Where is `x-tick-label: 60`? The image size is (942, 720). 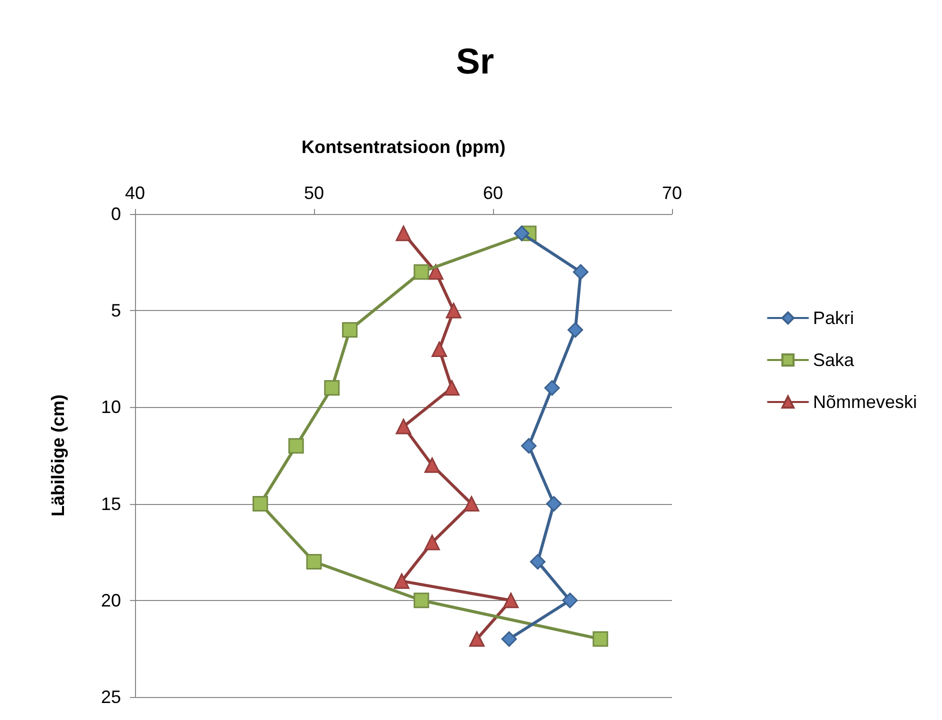
x-tick-label: 60 is located at coordinates (493, 193).